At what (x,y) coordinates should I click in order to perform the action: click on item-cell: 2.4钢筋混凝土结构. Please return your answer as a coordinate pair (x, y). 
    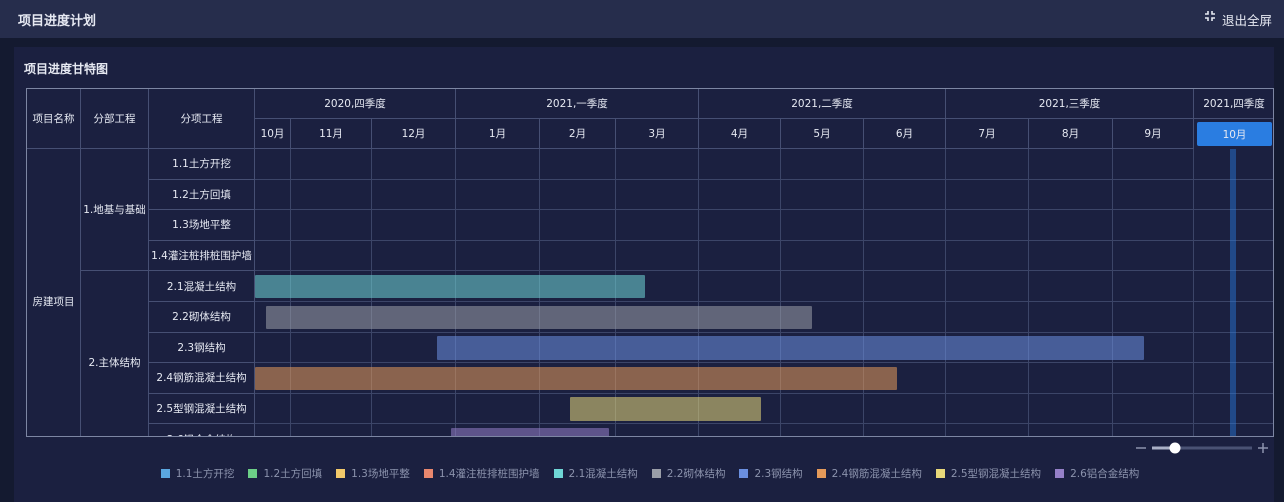
    Looking at the image, I should click on (202, 378).